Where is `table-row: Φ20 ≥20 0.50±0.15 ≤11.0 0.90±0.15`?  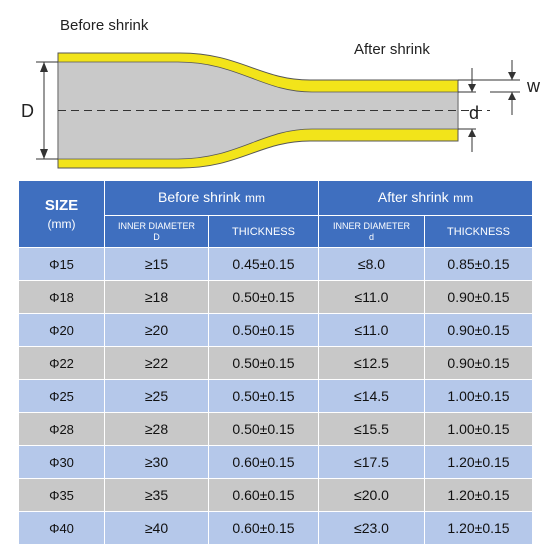 table-row: Φ20 ≥20 0.50±0.15 ≤11.0 0.90±0.15 is located at coordinates (276, 330).